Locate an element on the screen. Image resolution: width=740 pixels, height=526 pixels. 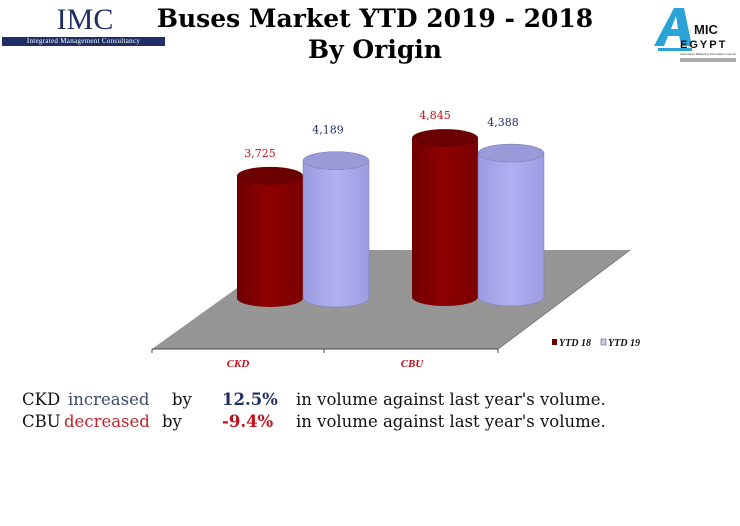
imc-logo-subtitle: Integrated Management Consultancy is located at coordinates (83, 41).